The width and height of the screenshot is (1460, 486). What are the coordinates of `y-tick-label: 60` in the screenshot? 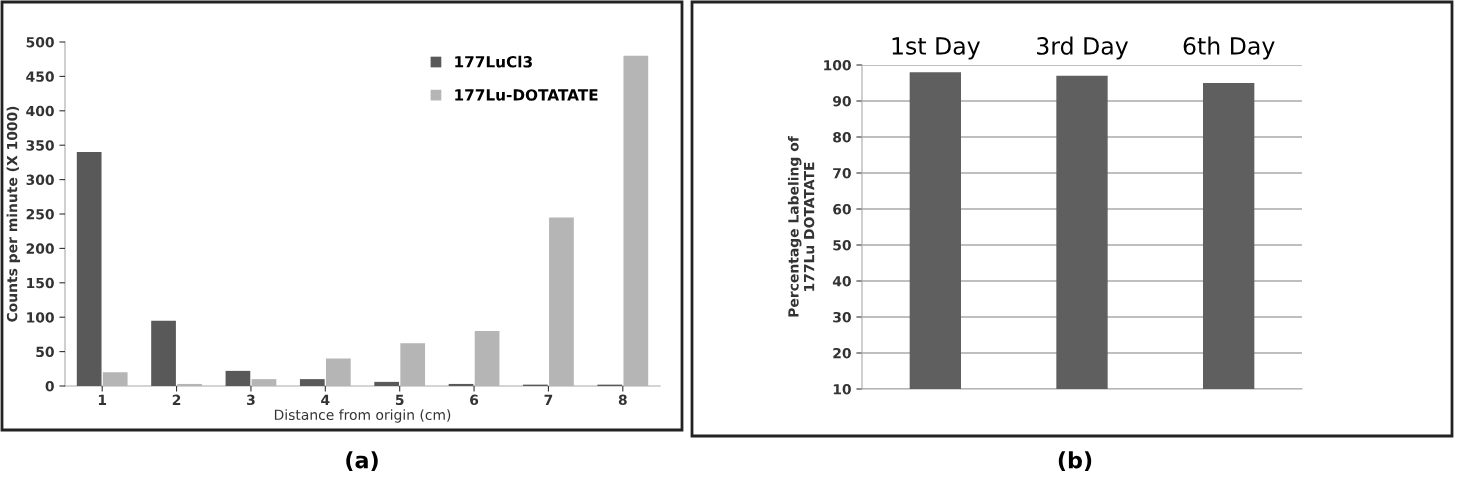 It's located at (842, 209).